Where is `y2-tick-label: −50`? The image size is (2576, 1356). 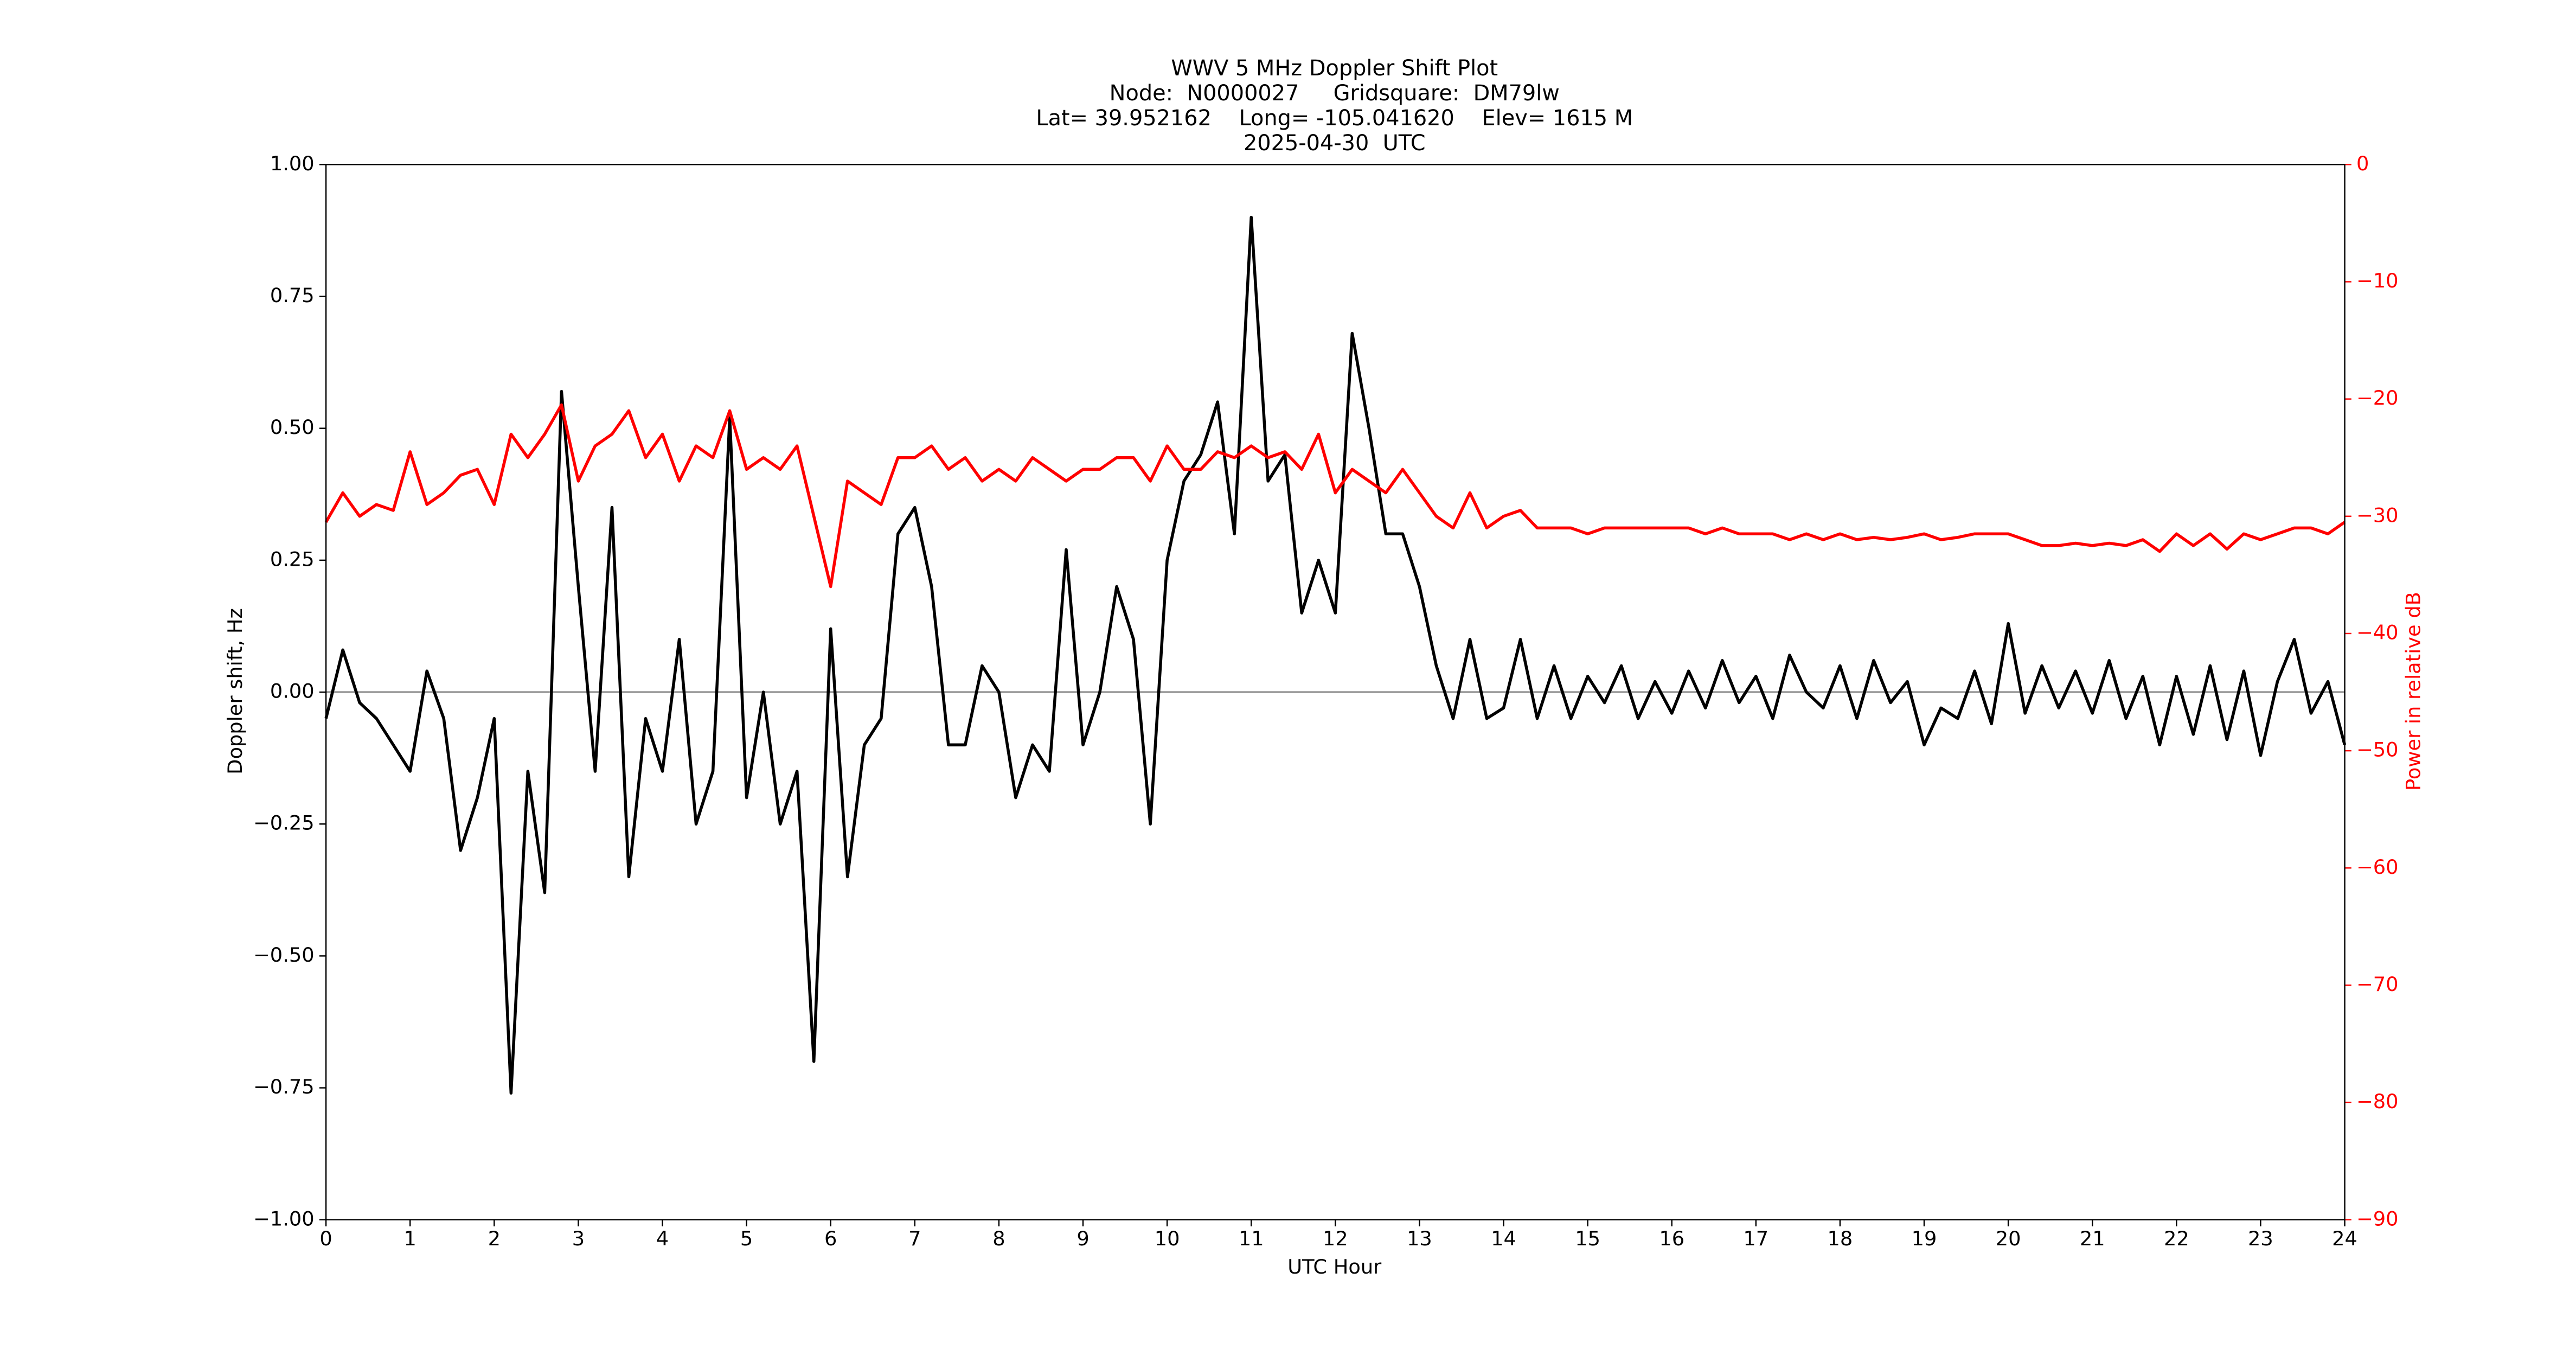 y2-tick-label: −50 is located at coordinates (2377, 750).